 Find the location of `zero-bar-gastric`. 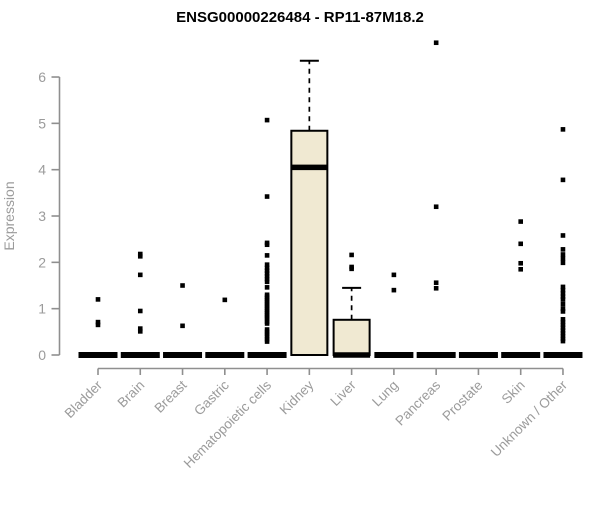

zero-bar-gastric is located at coordinates (225, 355).